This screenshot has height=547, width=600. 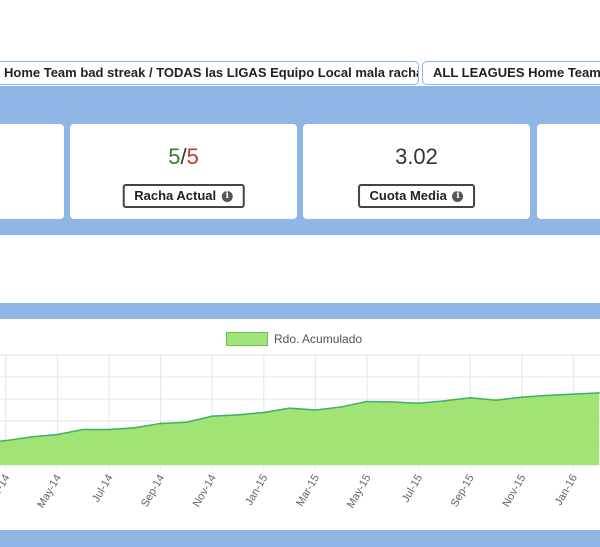 What do you see at coordinates (192, 156) in the screenshot?
I see `streak-value-total: 5` at bounding box center [192, 156].